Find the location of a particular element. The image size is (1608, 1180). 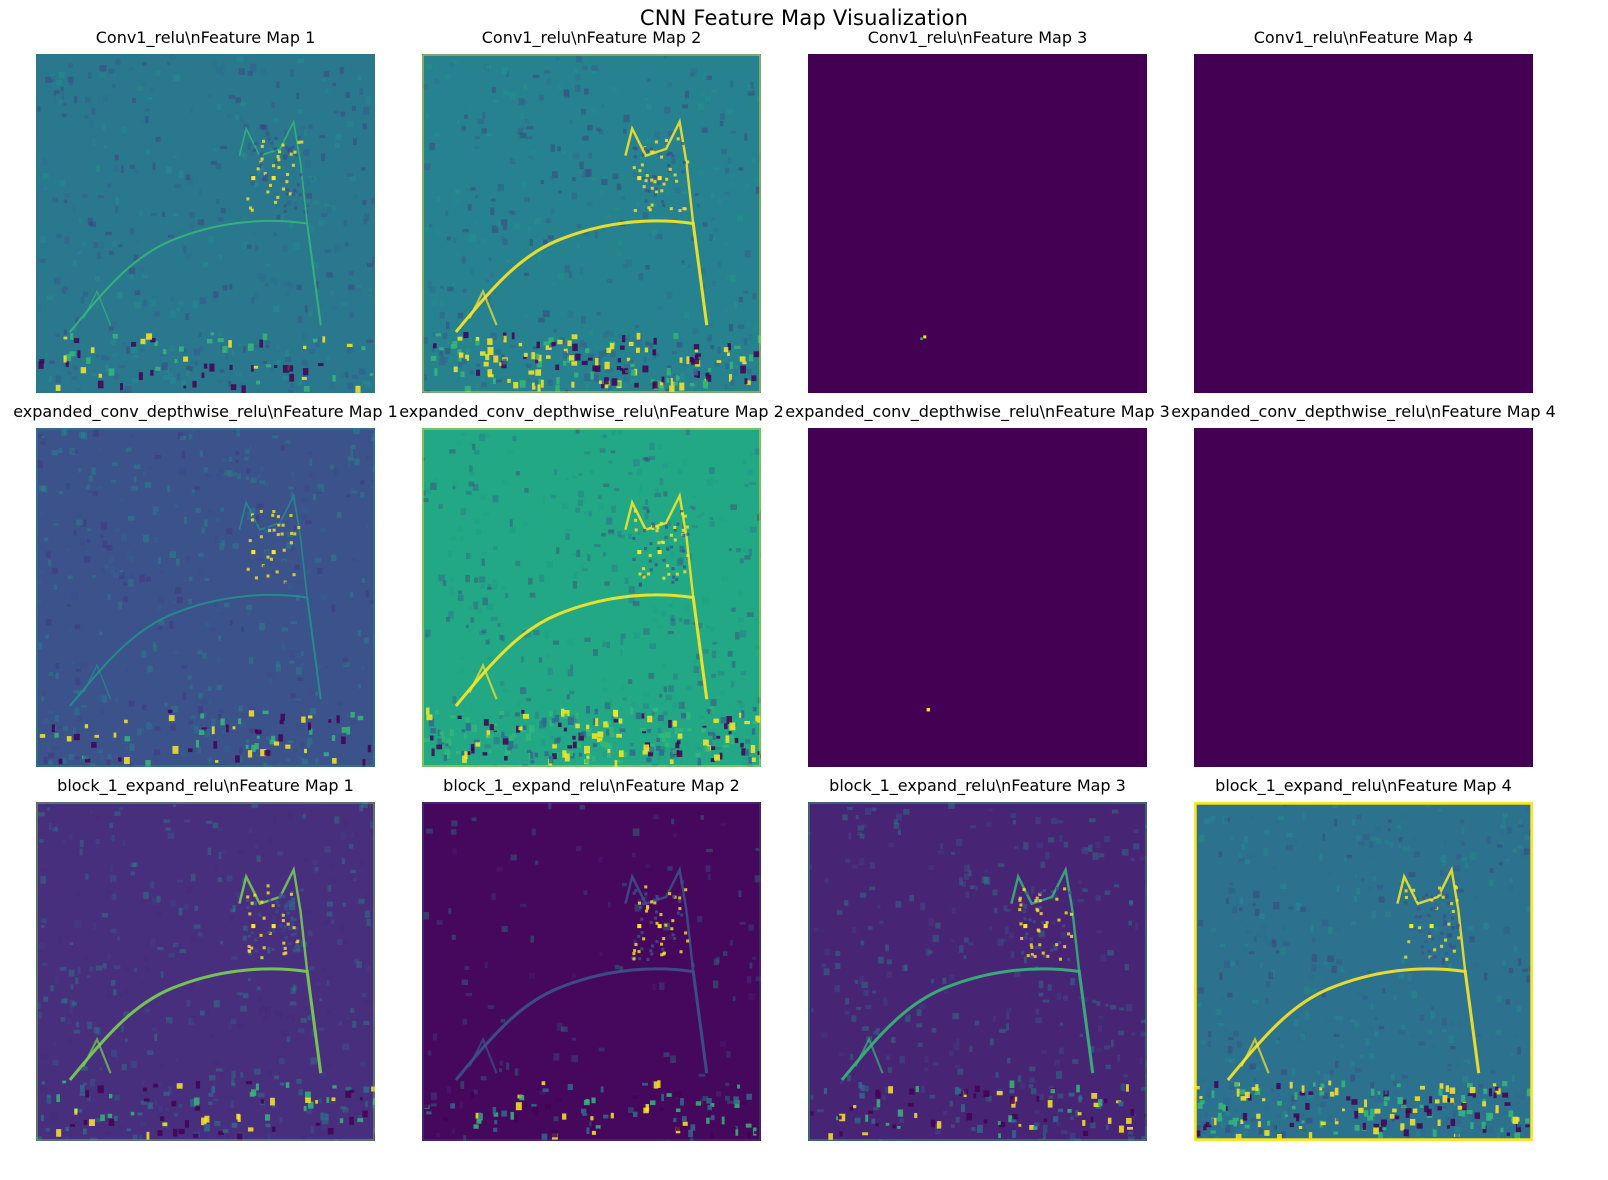

feature-map-panel: Conv1_relu\nFeature Map 1 is located at coordinates (205, 210).